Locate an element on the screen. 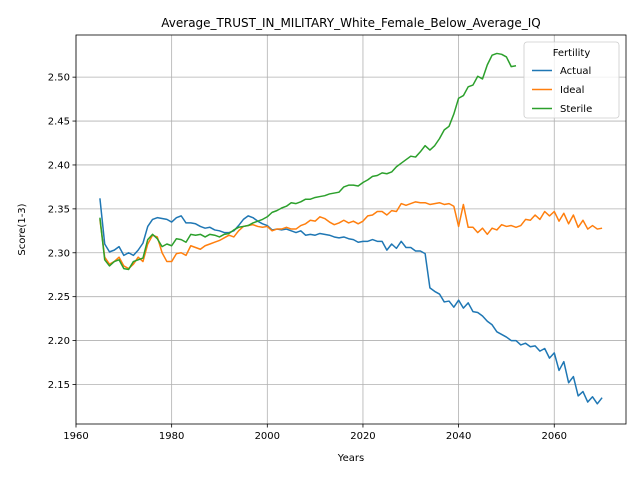  y-tick-label: 2.15 is located at coordinates (59, 385).